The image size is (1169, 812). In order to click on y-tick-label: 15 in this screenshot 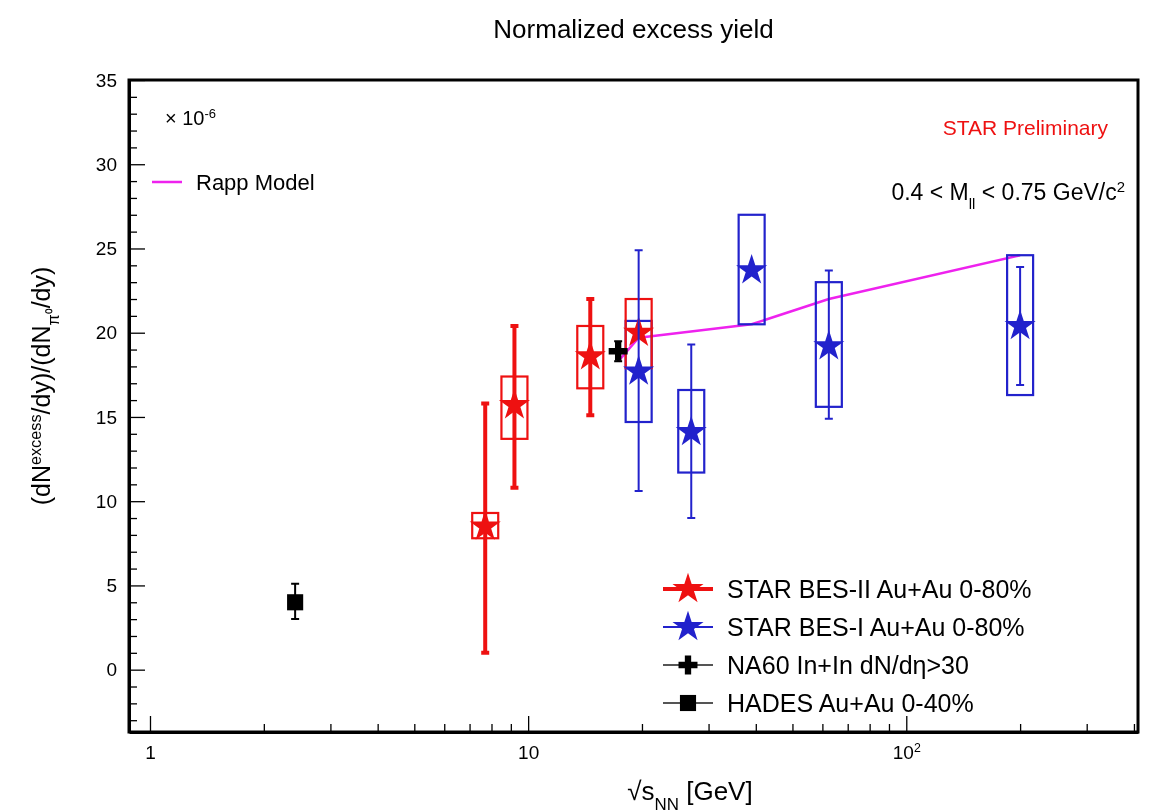, I will do `click(106, 417)`.